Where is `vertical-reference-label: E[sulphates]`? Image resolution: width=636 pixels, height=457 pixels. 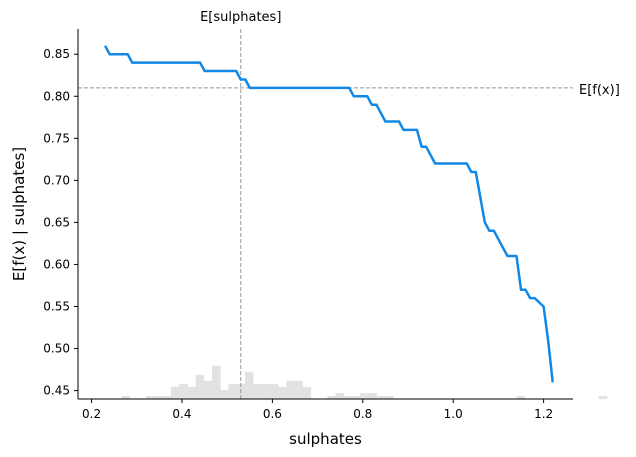 vertical-reference-label: E[sulphates] is located at coordinates (240, 17).